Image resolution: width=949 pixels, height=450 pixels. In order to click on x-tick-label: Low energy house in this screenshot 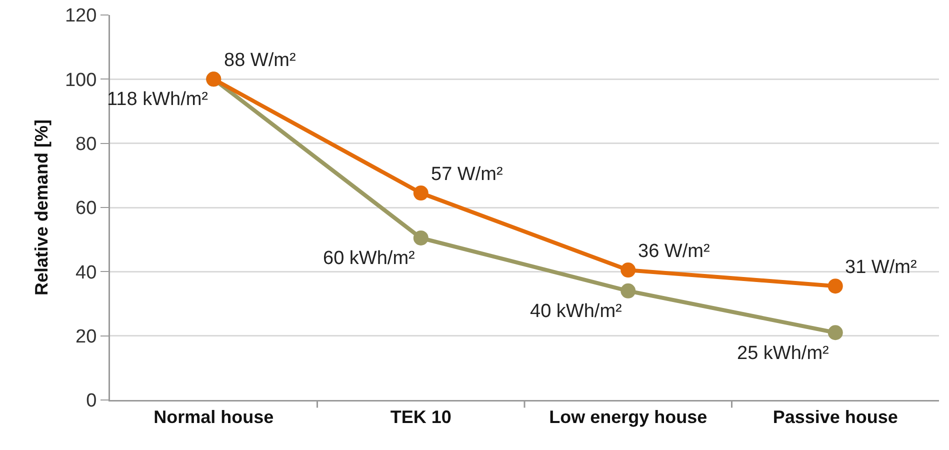, I will do `click(628, 417)`.